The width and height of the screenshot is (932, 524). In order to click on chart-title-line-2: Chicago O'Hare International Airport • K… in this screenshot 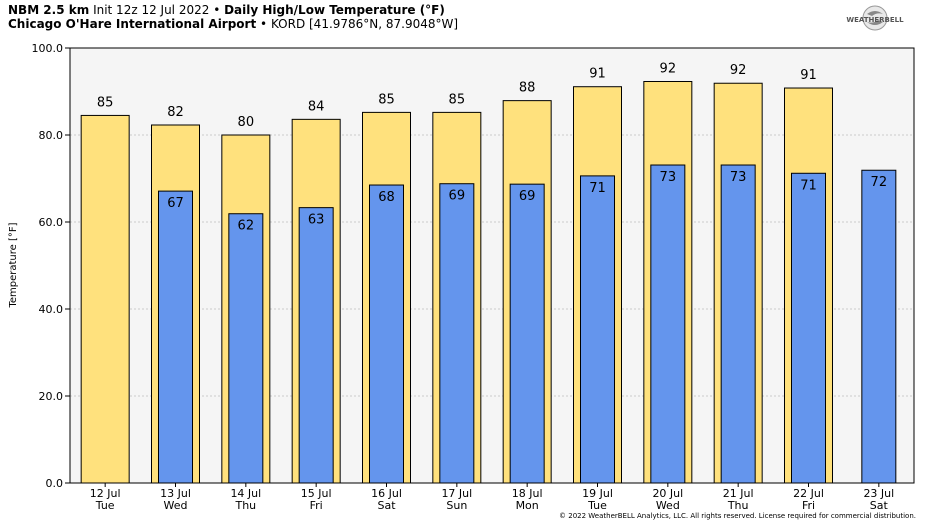, I will do `click(233, 24)`.